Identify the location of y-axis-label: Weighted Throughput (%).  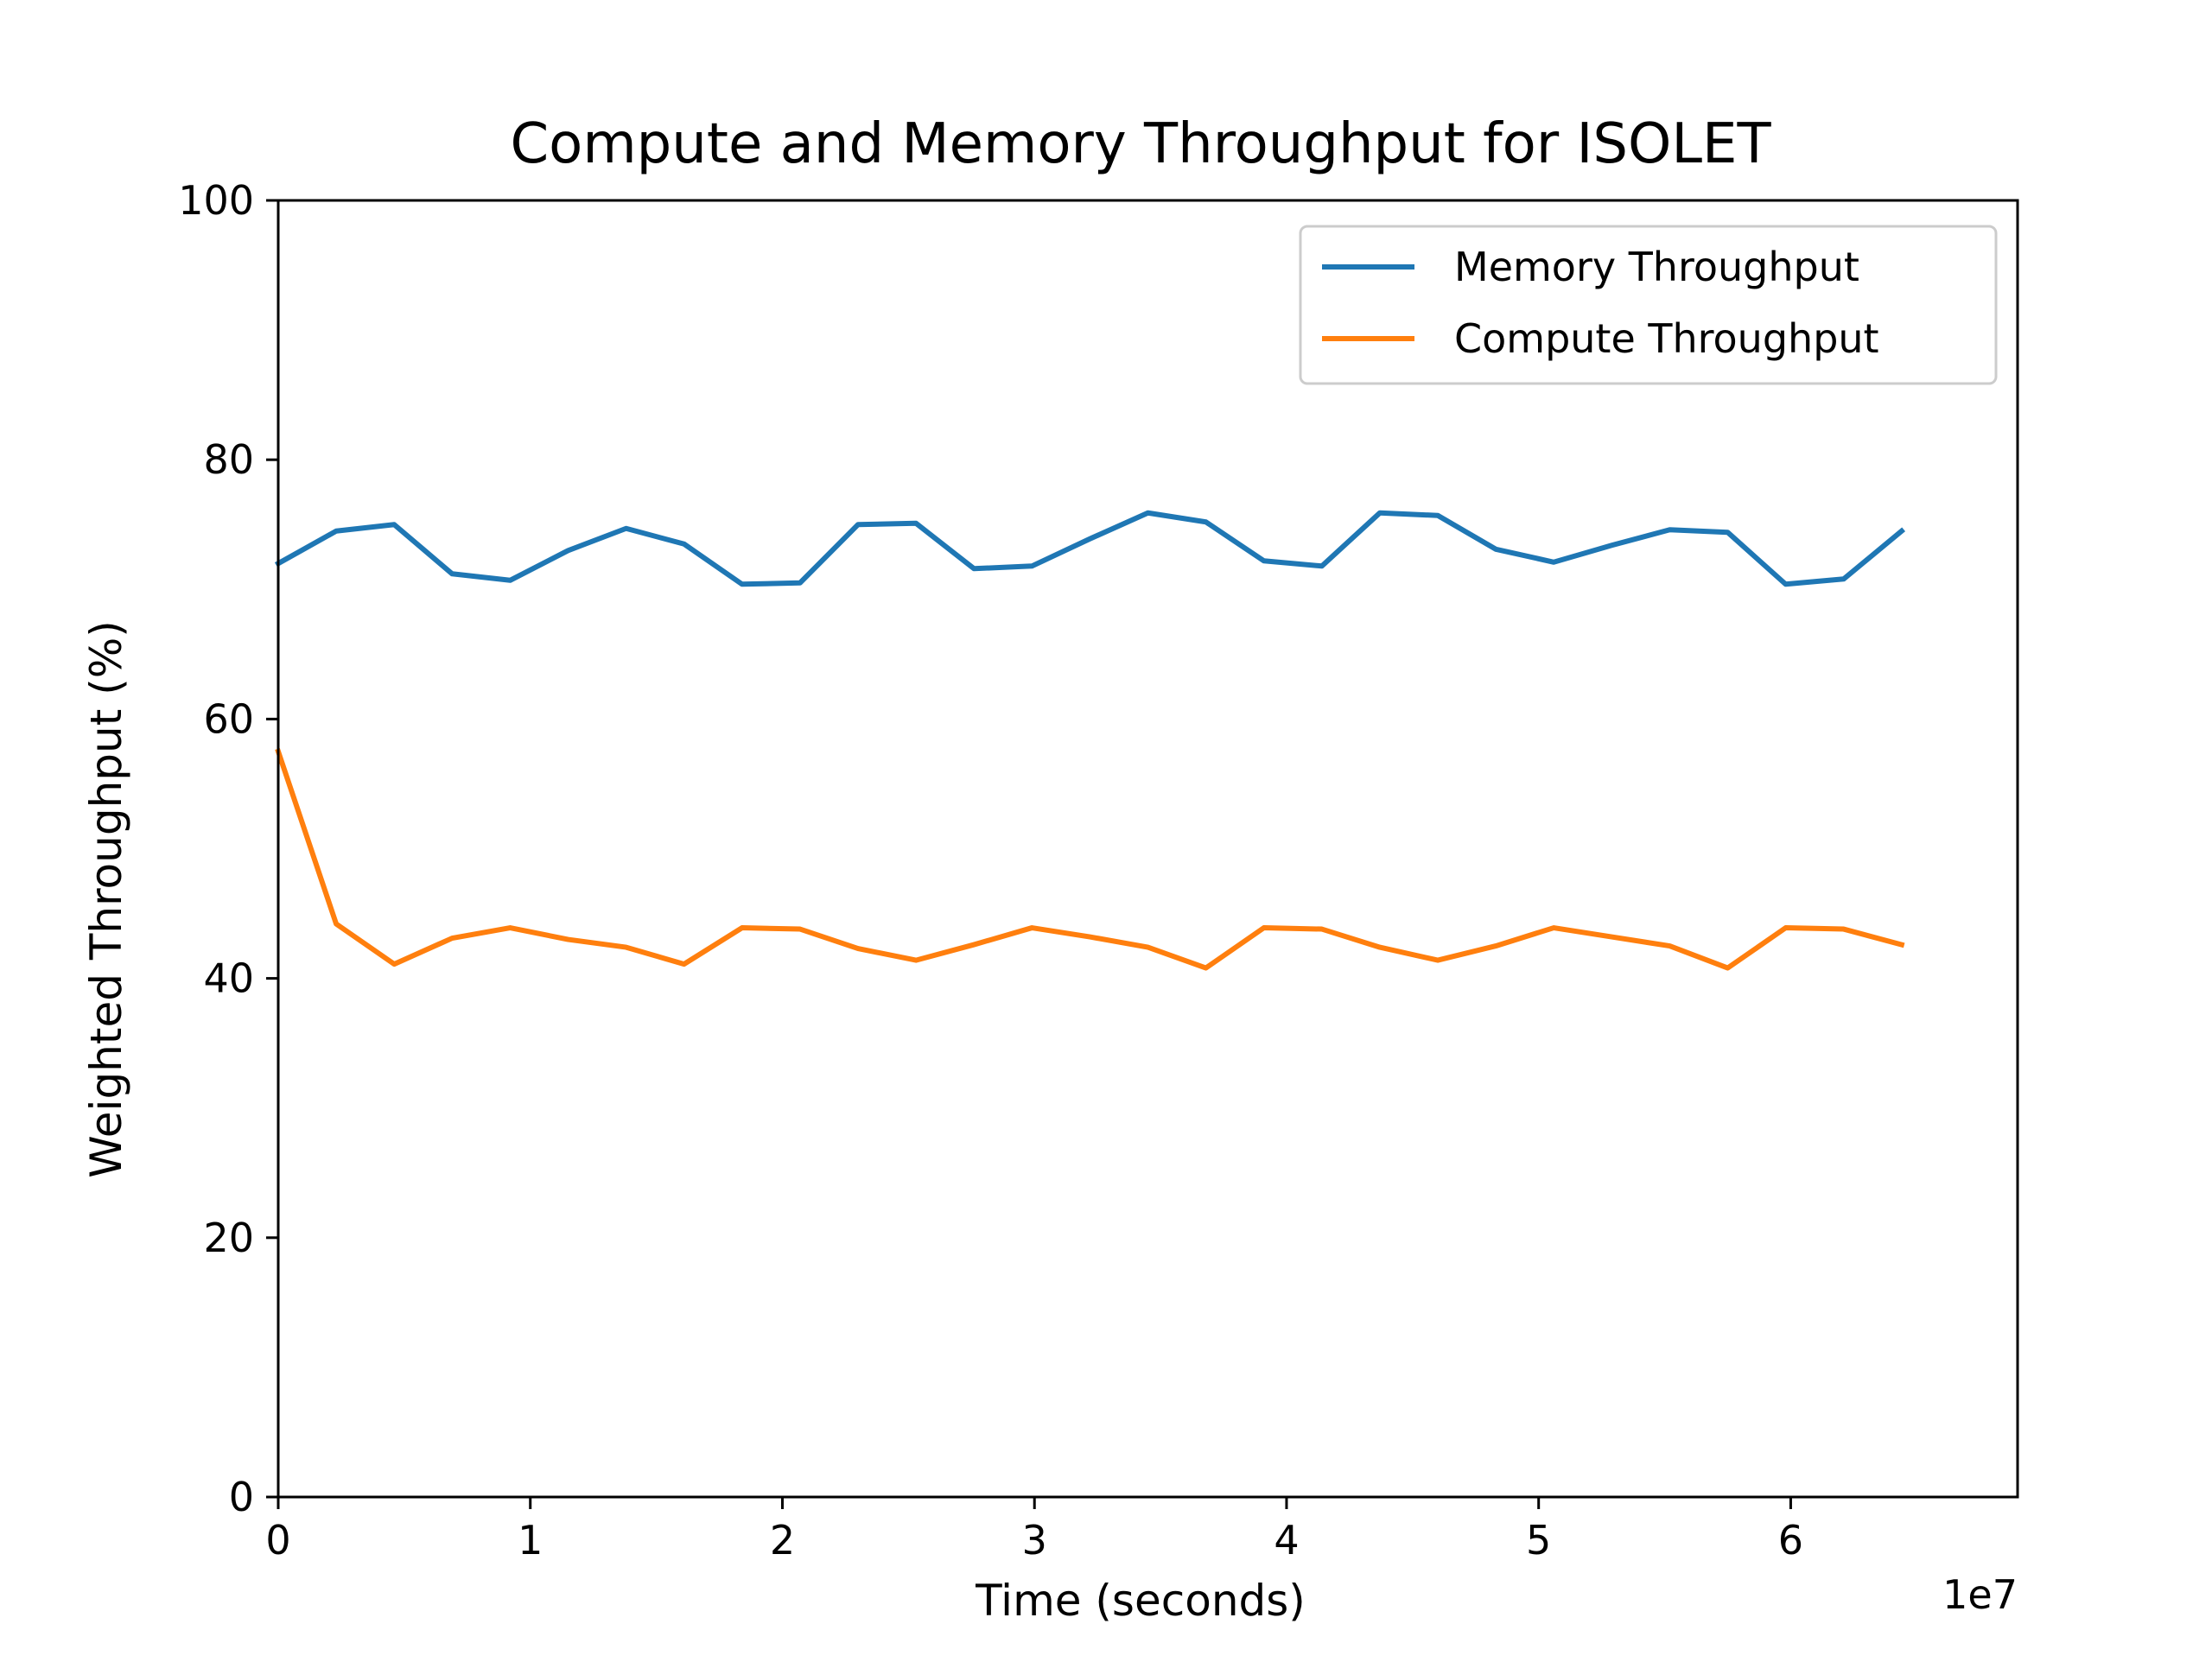
(106, 898).